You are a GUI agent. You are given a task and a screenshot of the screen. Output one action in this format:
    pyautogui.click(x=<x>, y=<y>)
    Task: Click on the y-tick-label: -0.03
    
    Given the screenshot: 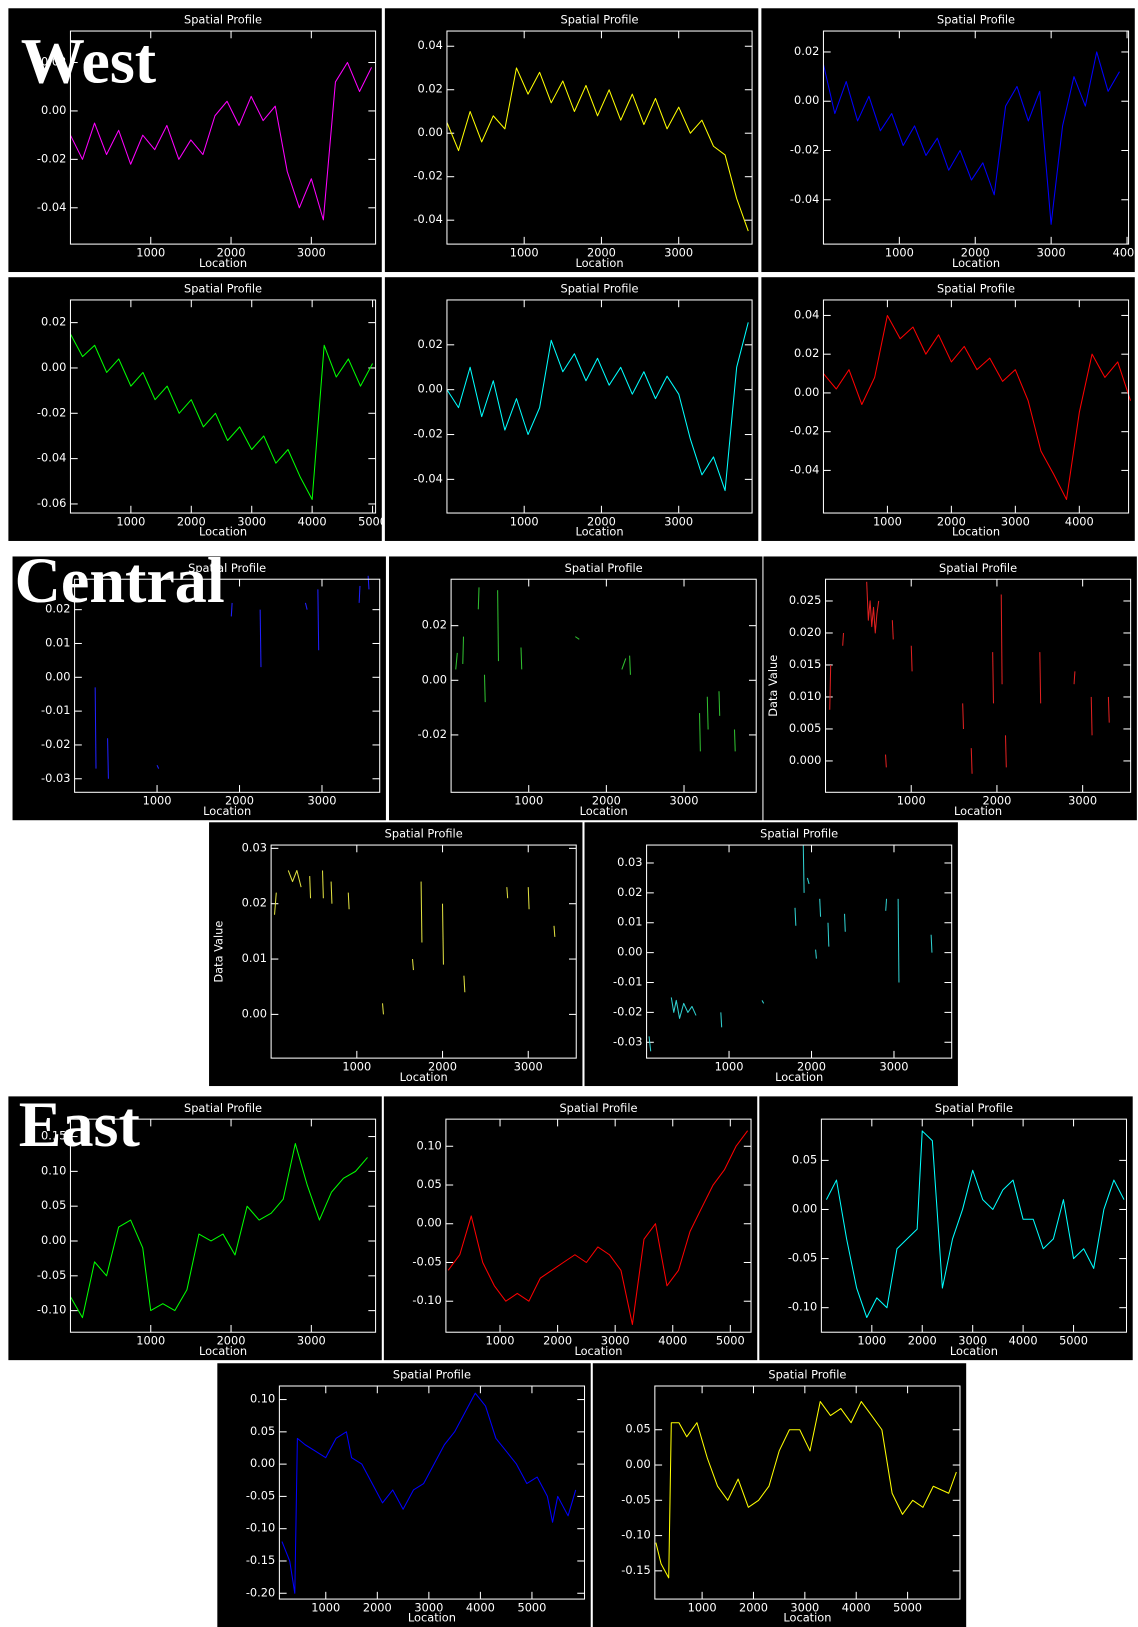 What is the action you would take?
    pyautogui.click(x=627, y=1041)
    